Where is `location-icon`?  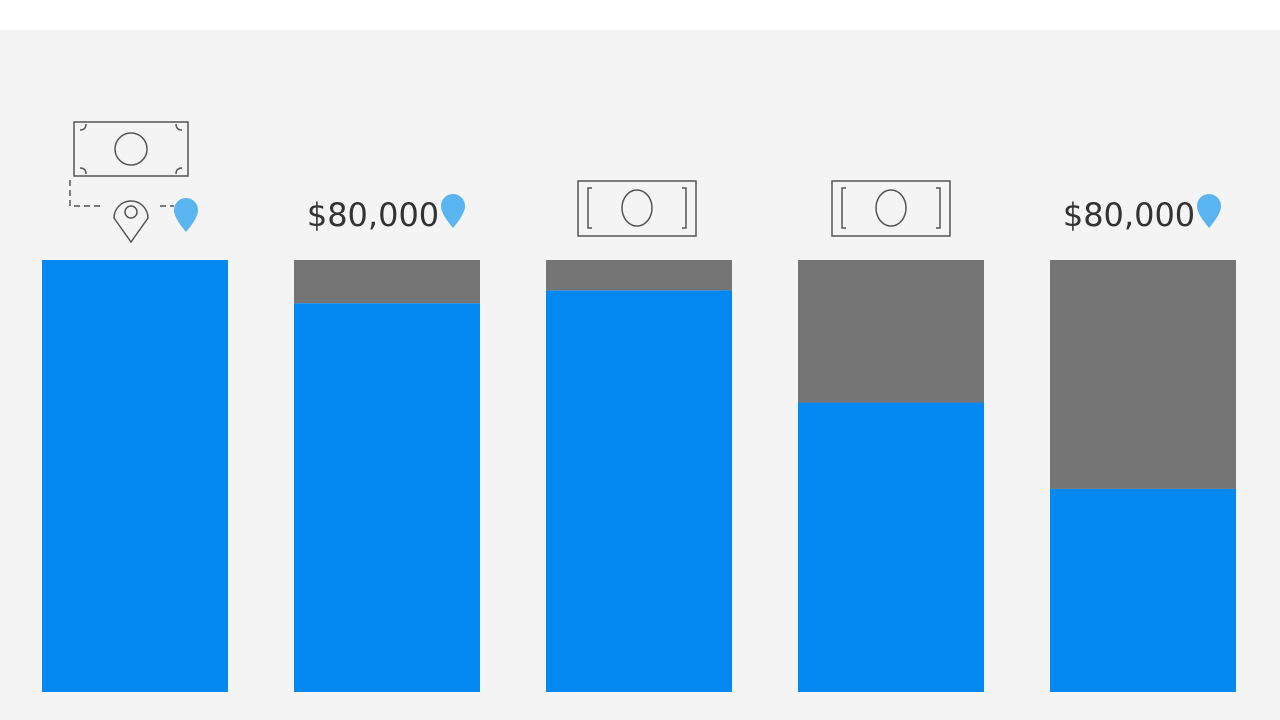 location-icon is located at coordinates (131, 222).